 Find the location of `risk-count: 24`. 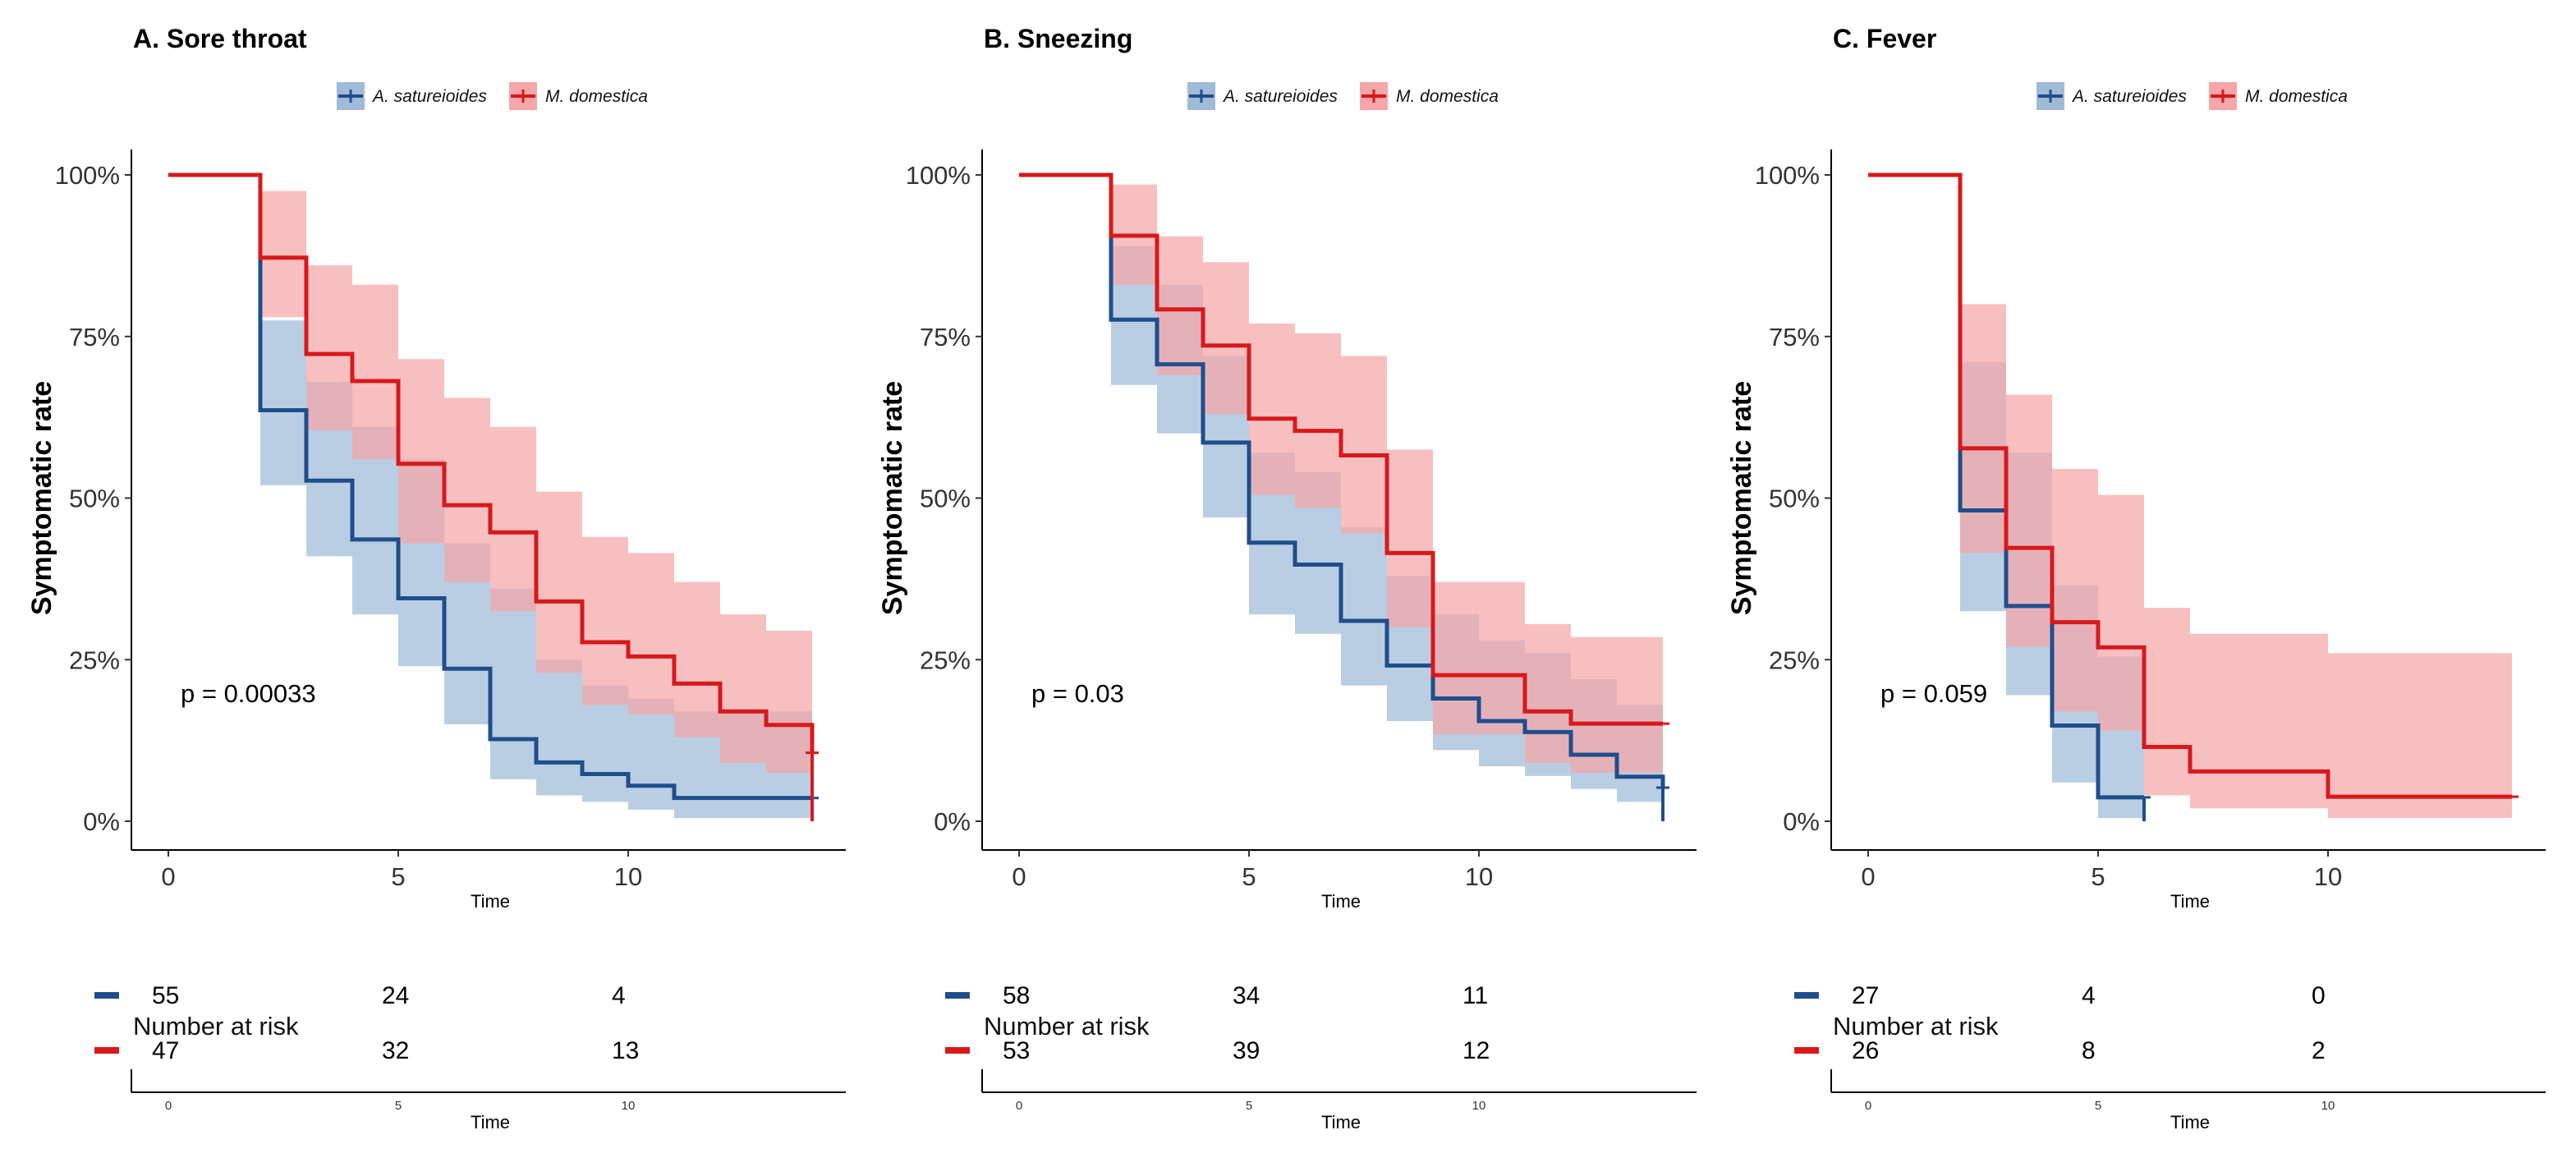

risk-count: 24 is located at coordinates (395, 996).